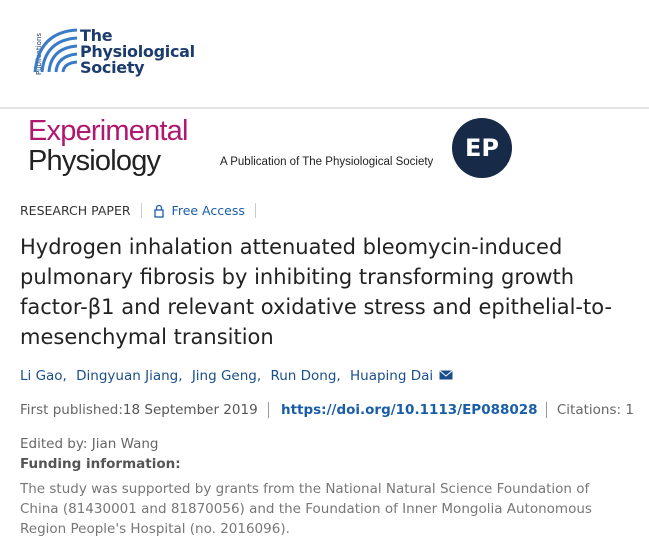 This screenshot has width=649, height=550. Describe the element at coordinates (71, 410) in the screenshot. I see `first-published-label: First published:` at that location.